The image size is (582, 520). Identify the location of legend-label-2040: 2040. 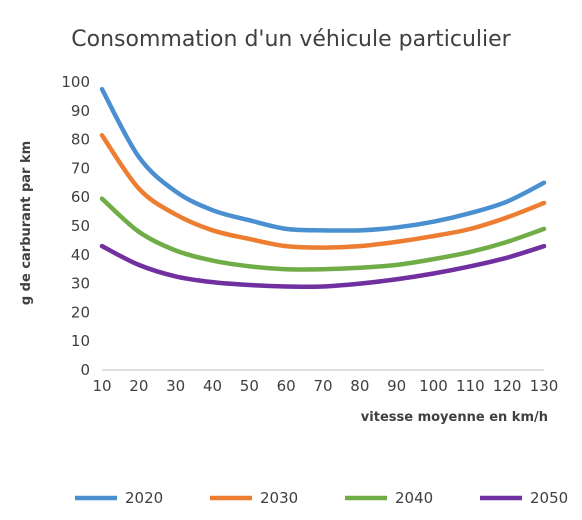
(414, 498).